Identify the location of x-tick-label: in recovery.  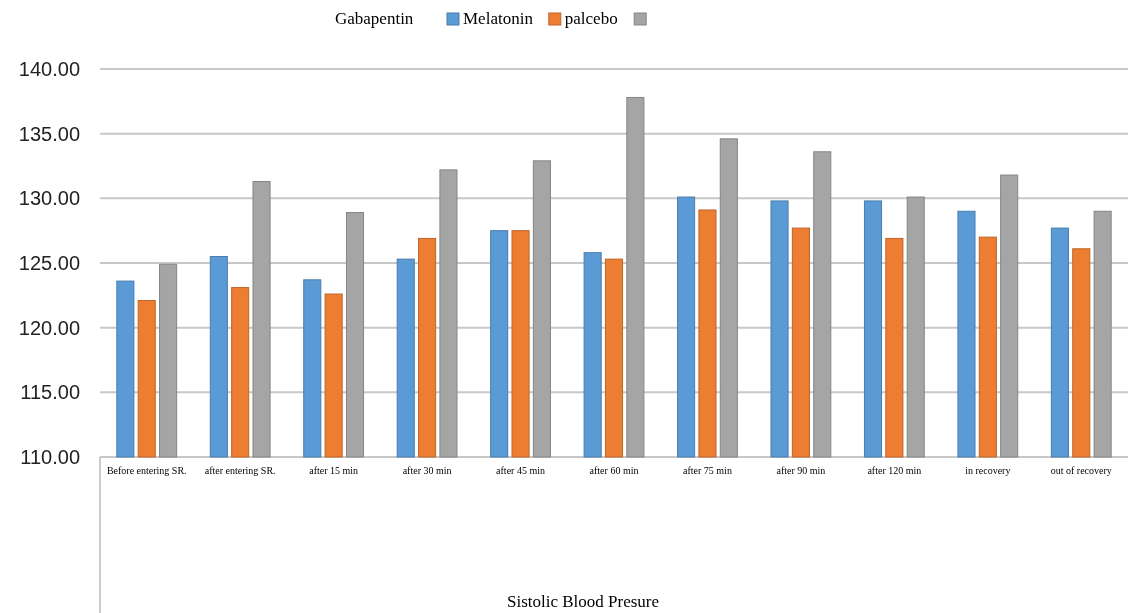
(988, 470).